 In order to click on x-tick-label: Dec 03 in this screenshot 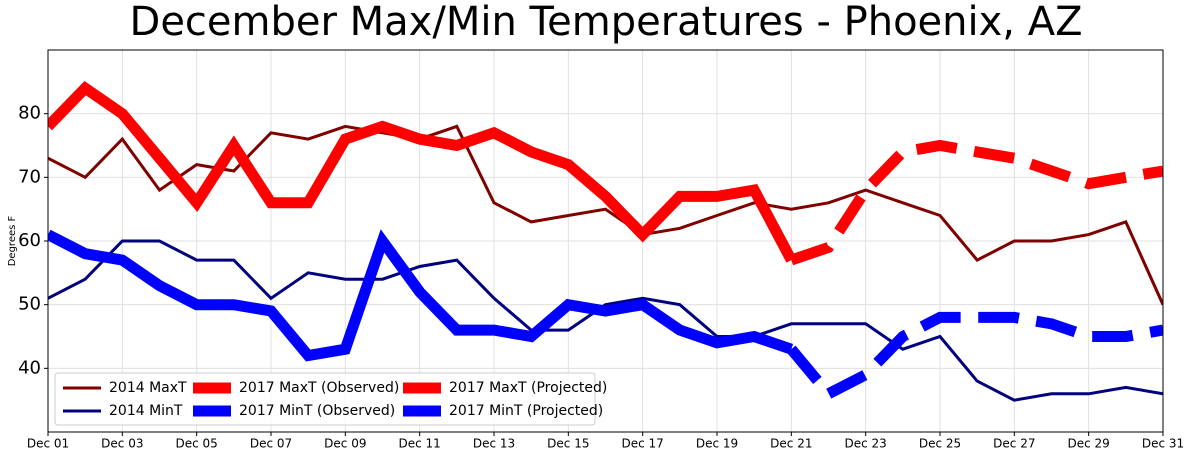, I will do `click(122, 444)`.